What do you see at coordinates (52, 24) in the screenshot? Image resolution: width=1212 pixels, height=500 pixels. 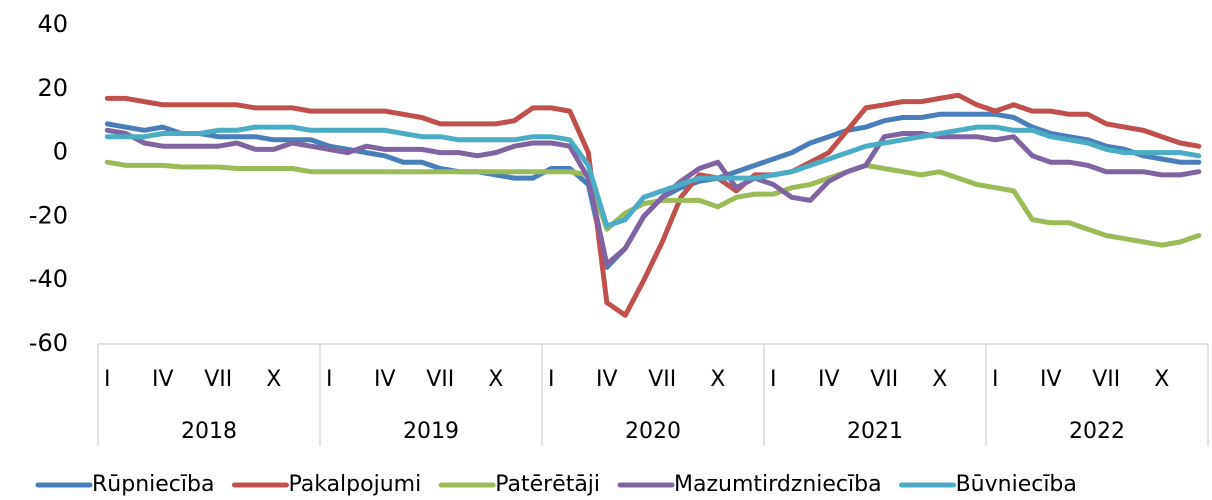 I see `y-tick-label: 40` at bounding box center [52, 24].